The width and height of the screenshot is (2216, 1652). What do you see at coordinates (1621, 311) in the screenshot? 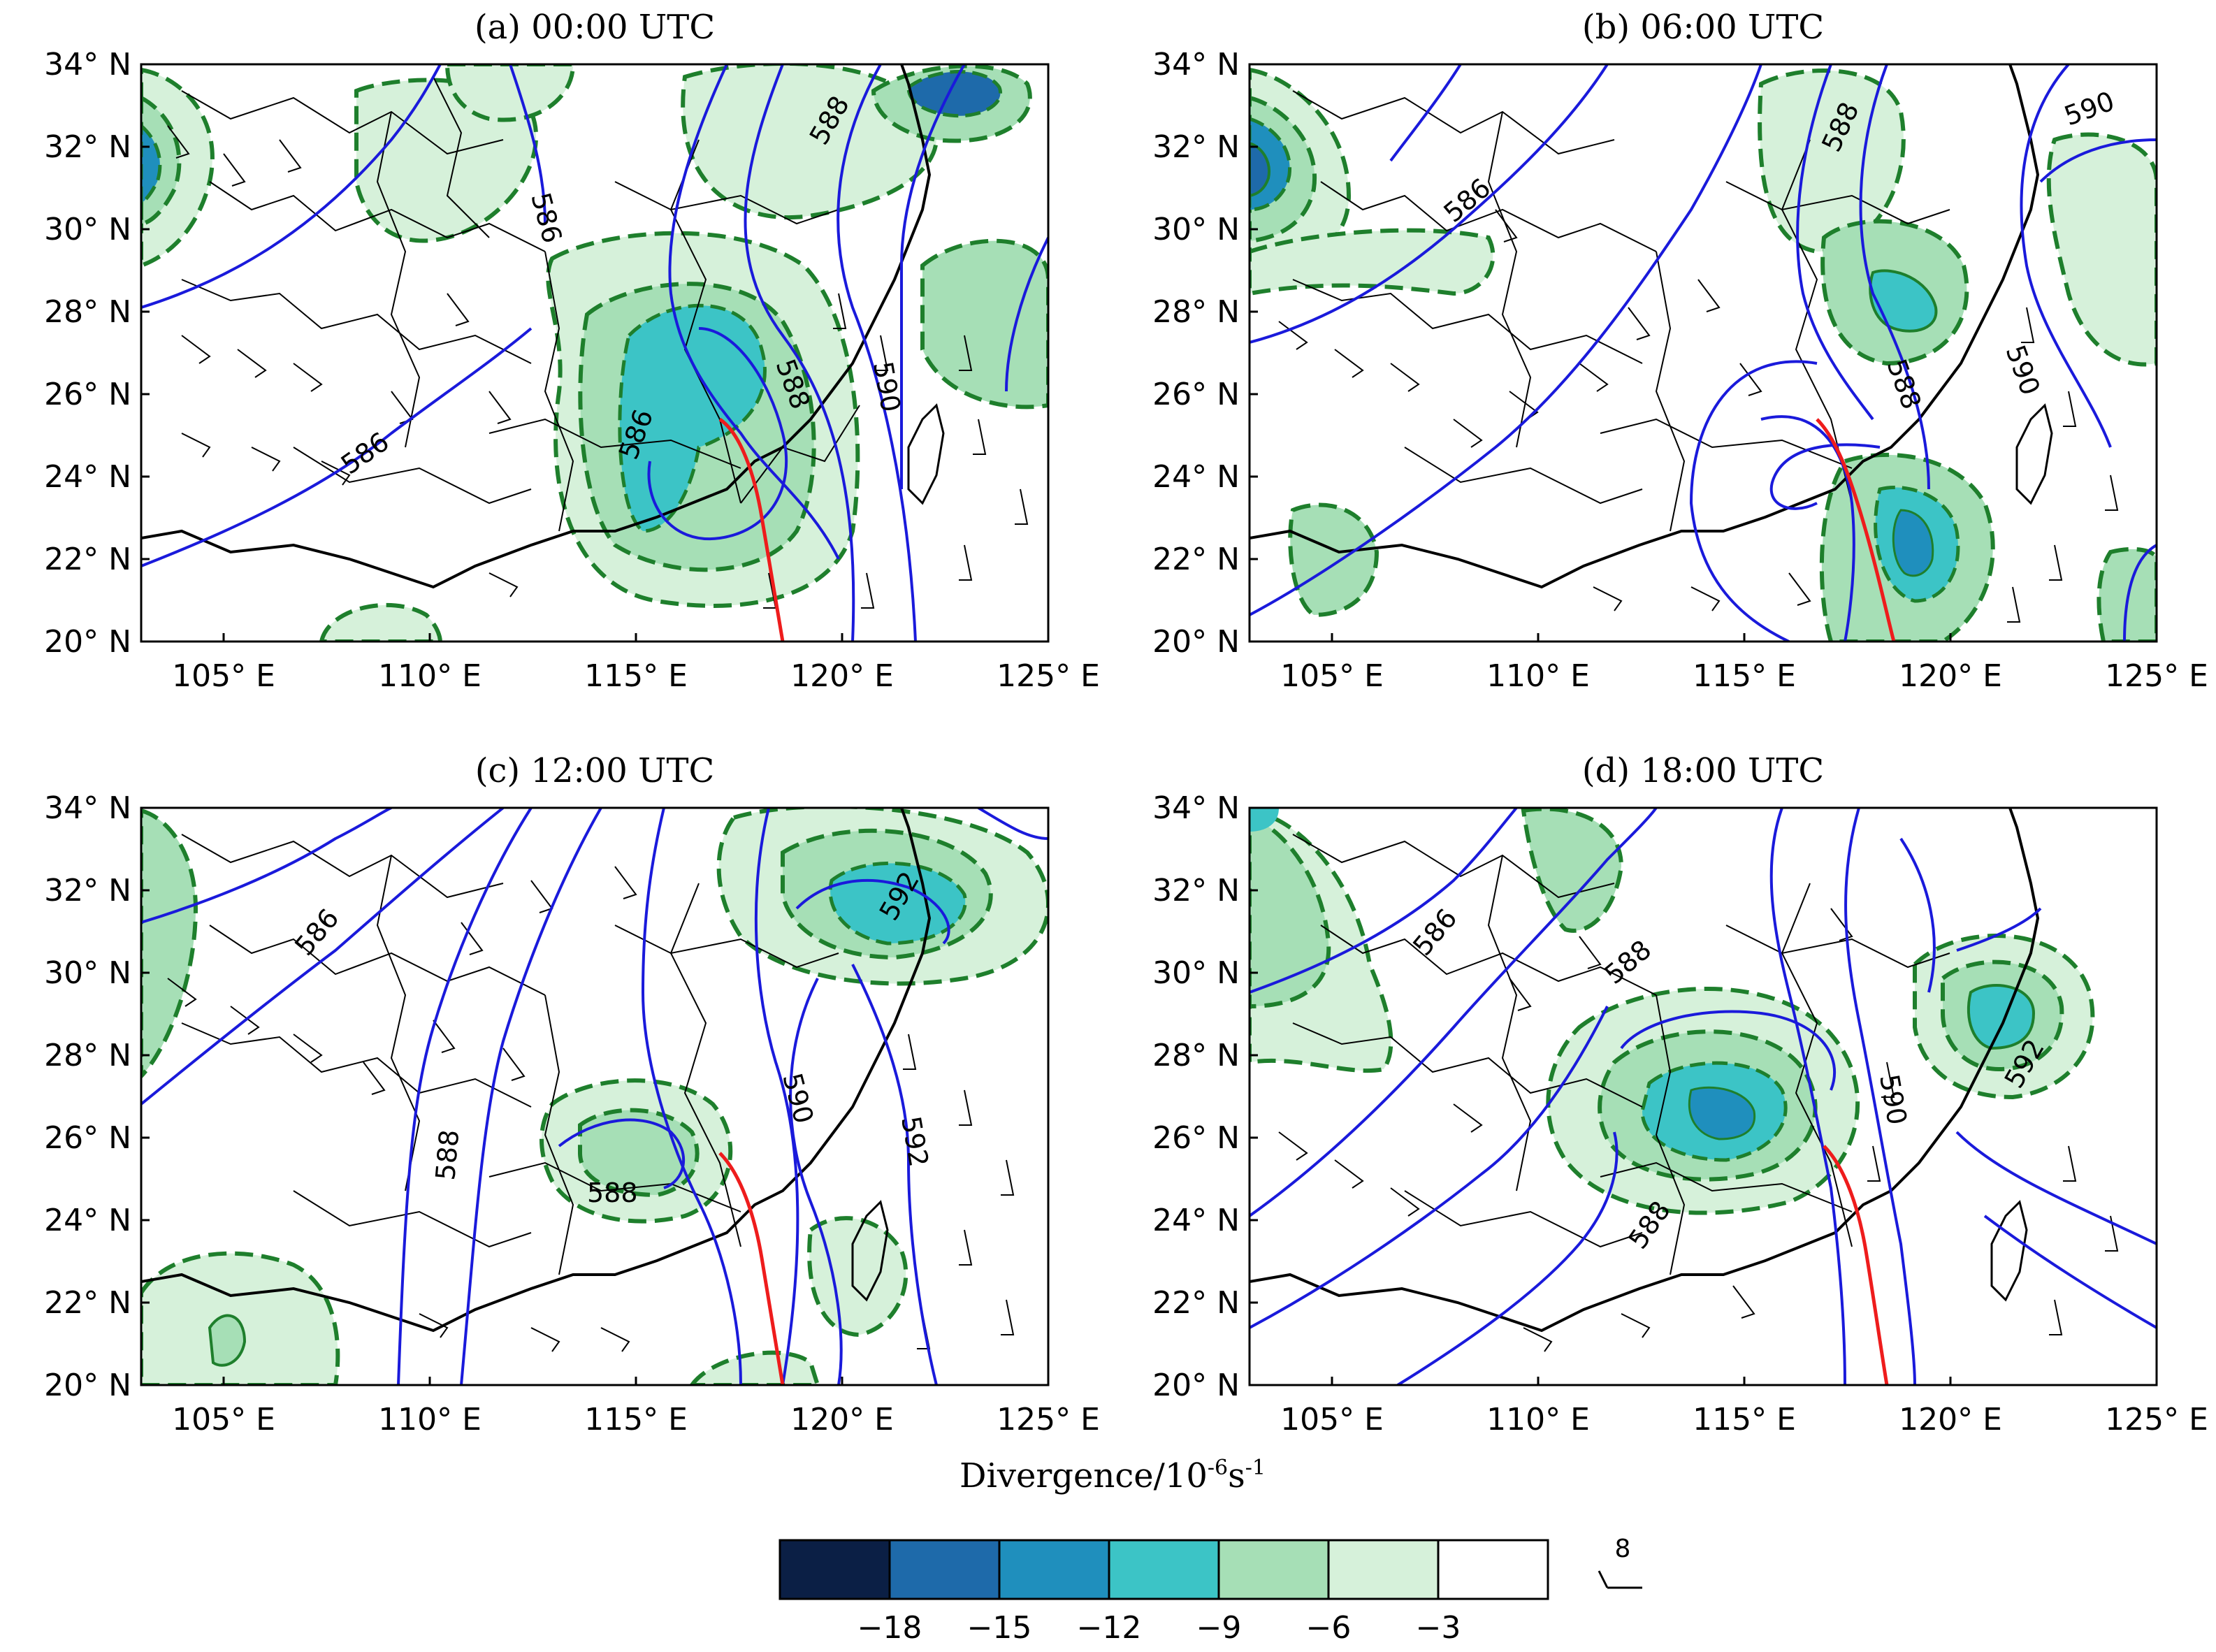
I see `province-borders-b` at bounding box center [1621, 311].